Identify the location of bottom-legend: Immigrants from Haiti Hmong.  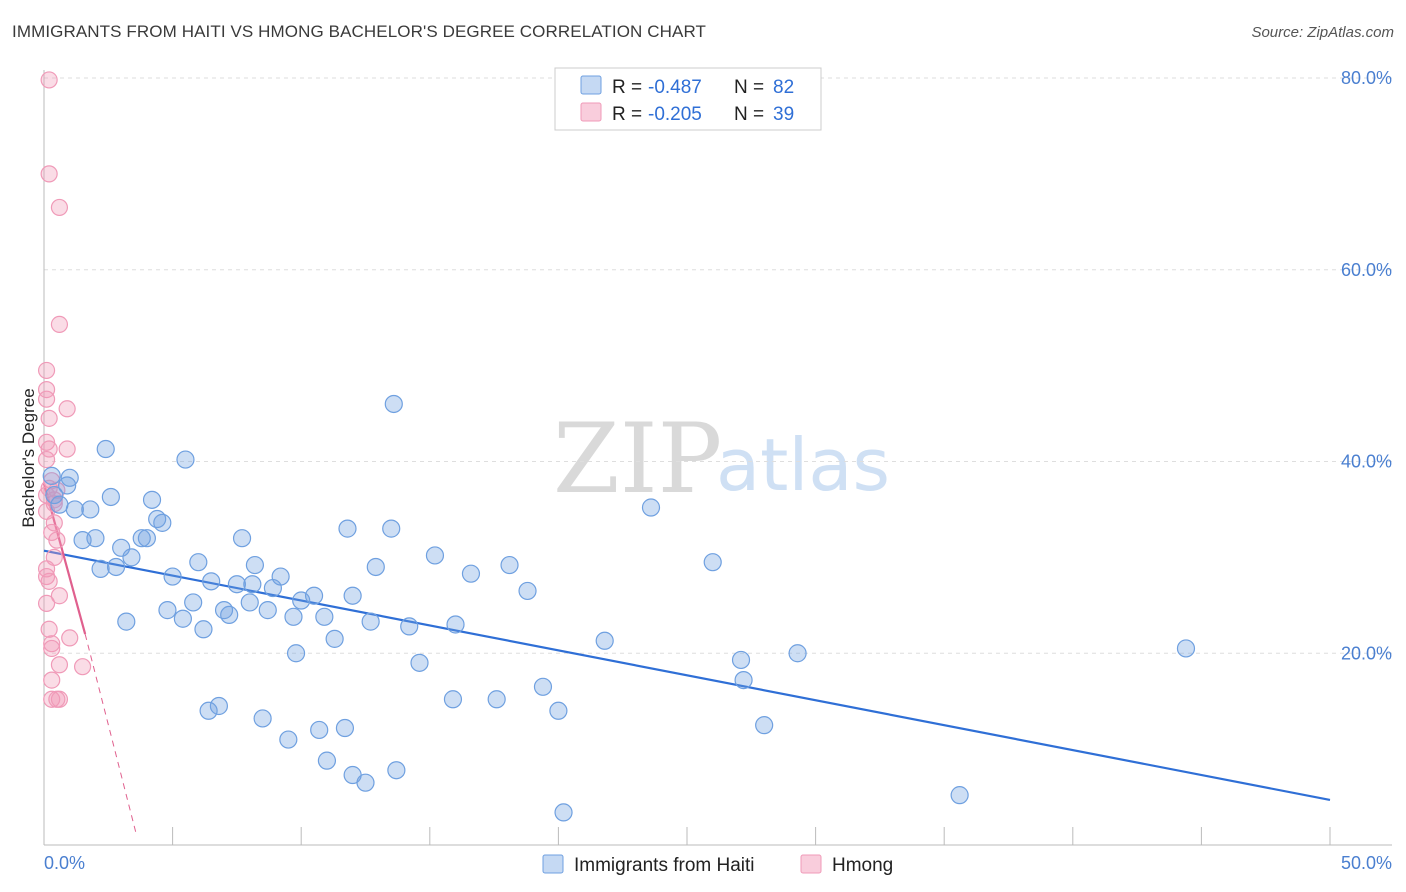
(717, 865).